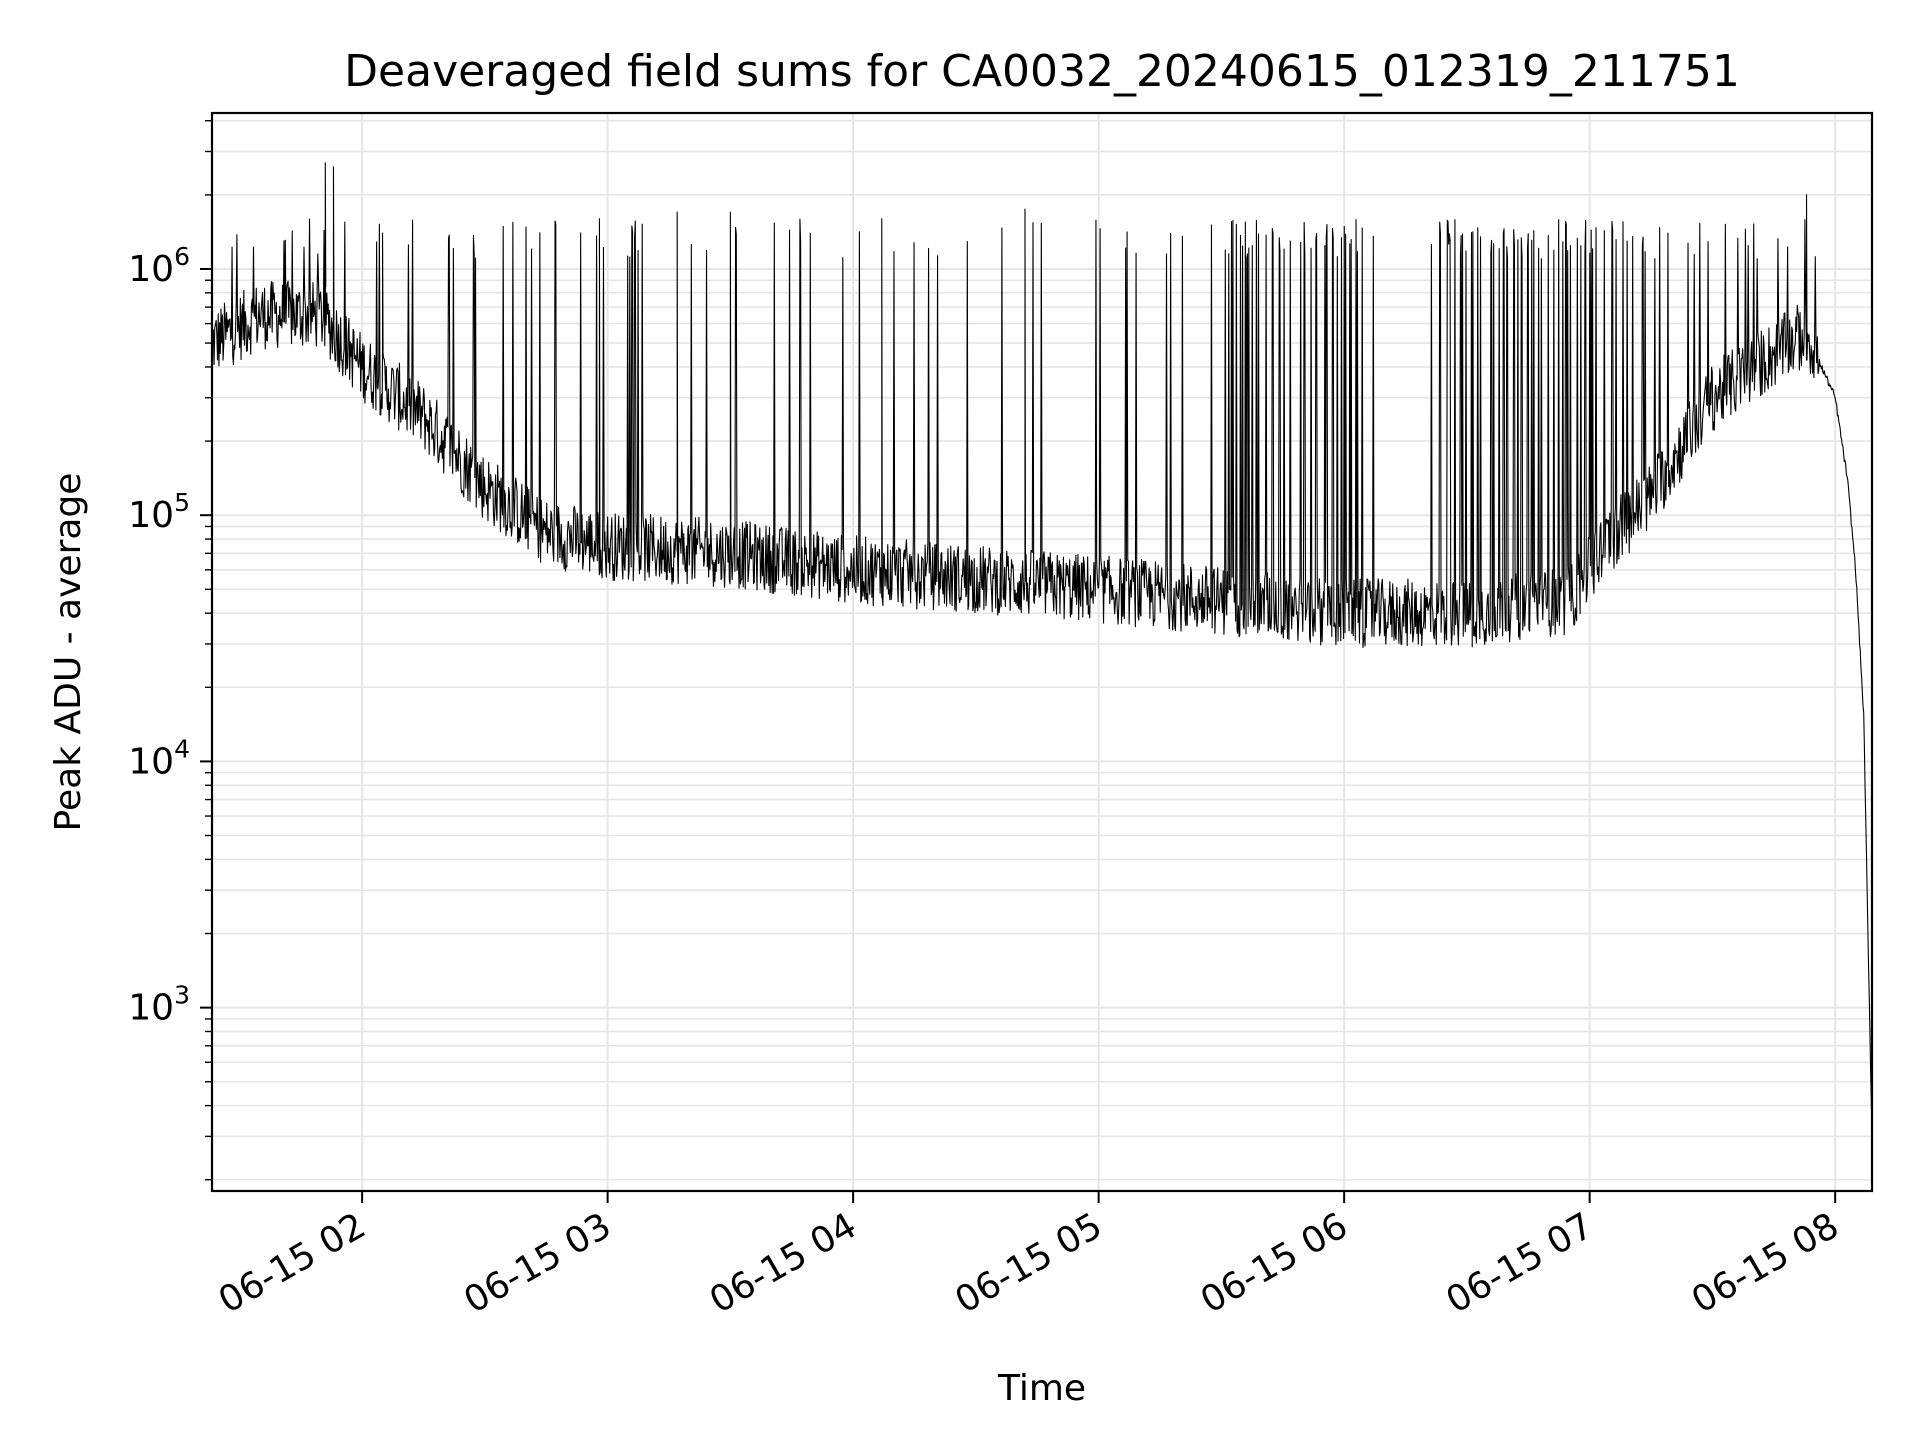  I want to click on y-tick-label: 10⁶, so click(159, 266).